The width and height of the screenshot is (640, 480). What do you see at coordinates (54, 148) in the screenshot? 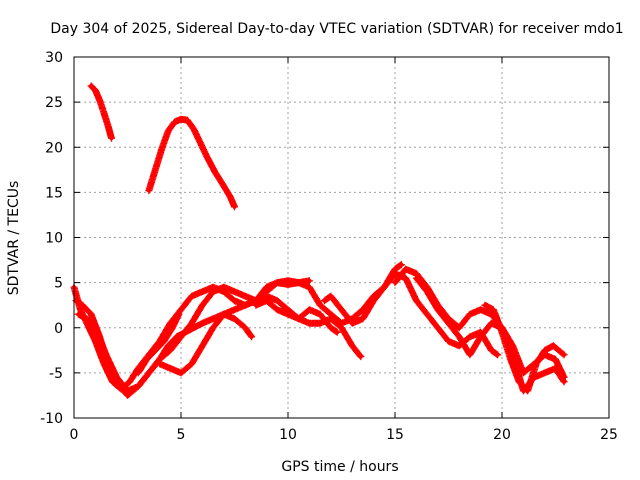
I see `y-tick-label: 20` at bounding box center [54, 148].